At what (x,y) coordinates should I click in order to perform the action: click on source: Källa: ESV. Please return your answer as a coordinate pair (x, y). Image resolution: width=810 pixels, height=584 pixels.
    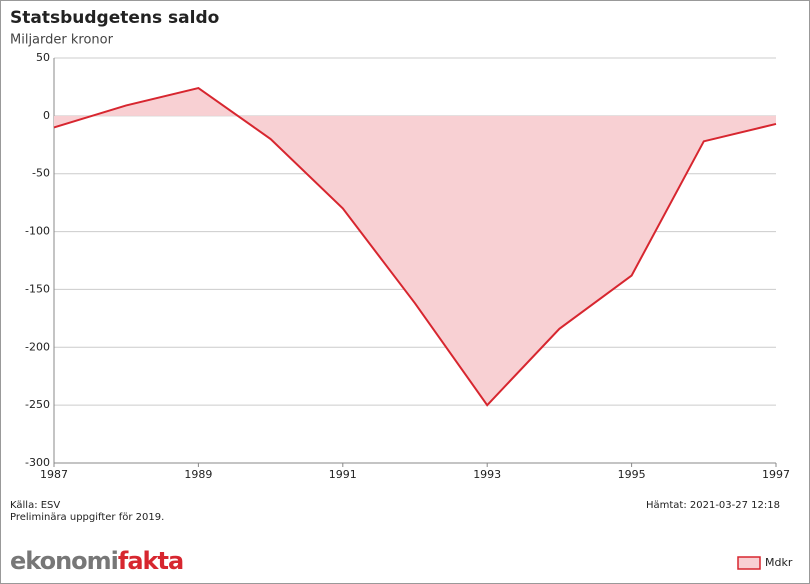
    Looking at the image, I should click on (35, 505).